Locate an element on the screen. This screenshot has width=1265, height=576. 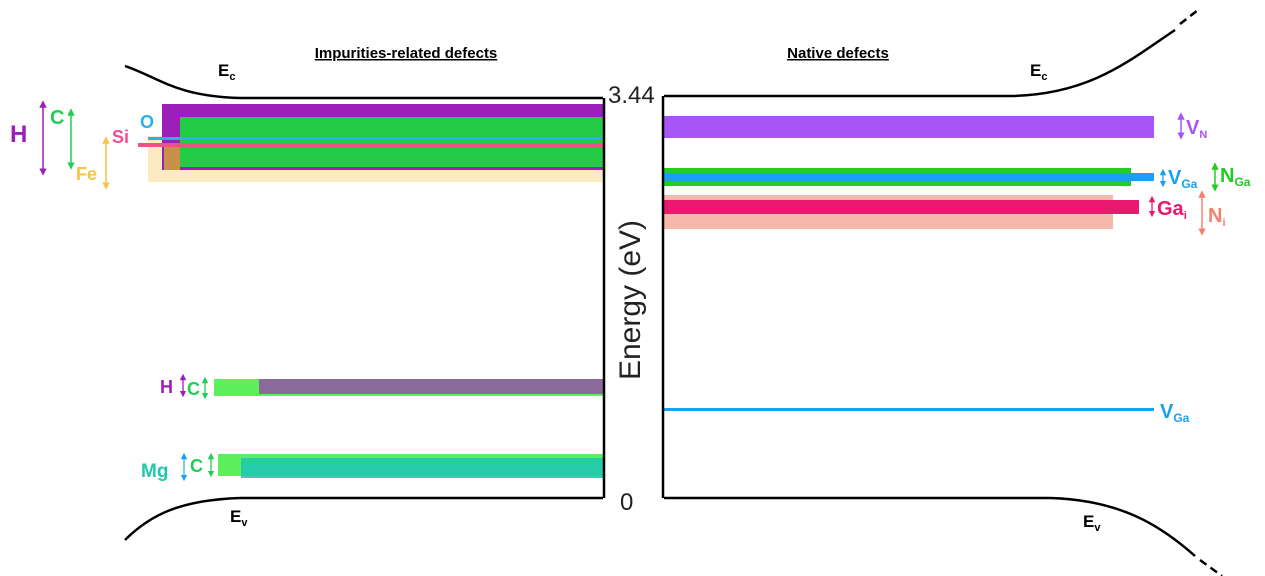
right-conduction-band-dash is located at coordinates (1189, 17).